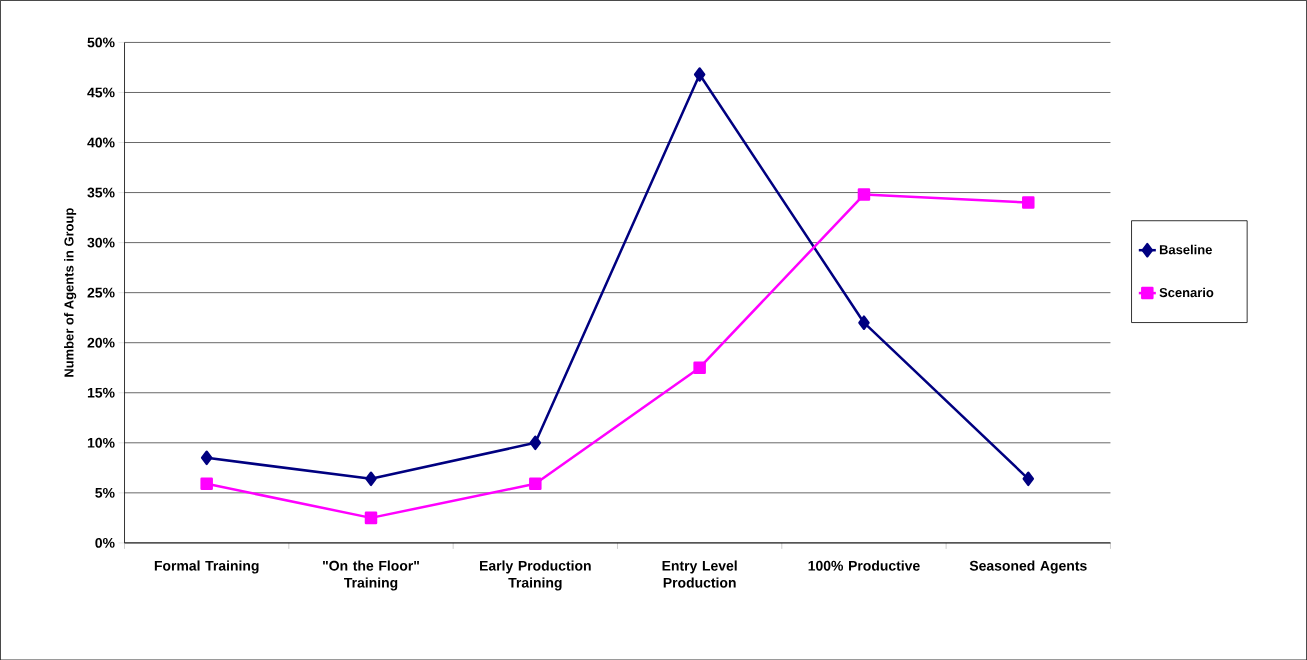 This screenshot has height=660, width=1307. Describe the element at coordinates (101, 292) in the screenshot. I see `y-tick-label: 25%` at that location.